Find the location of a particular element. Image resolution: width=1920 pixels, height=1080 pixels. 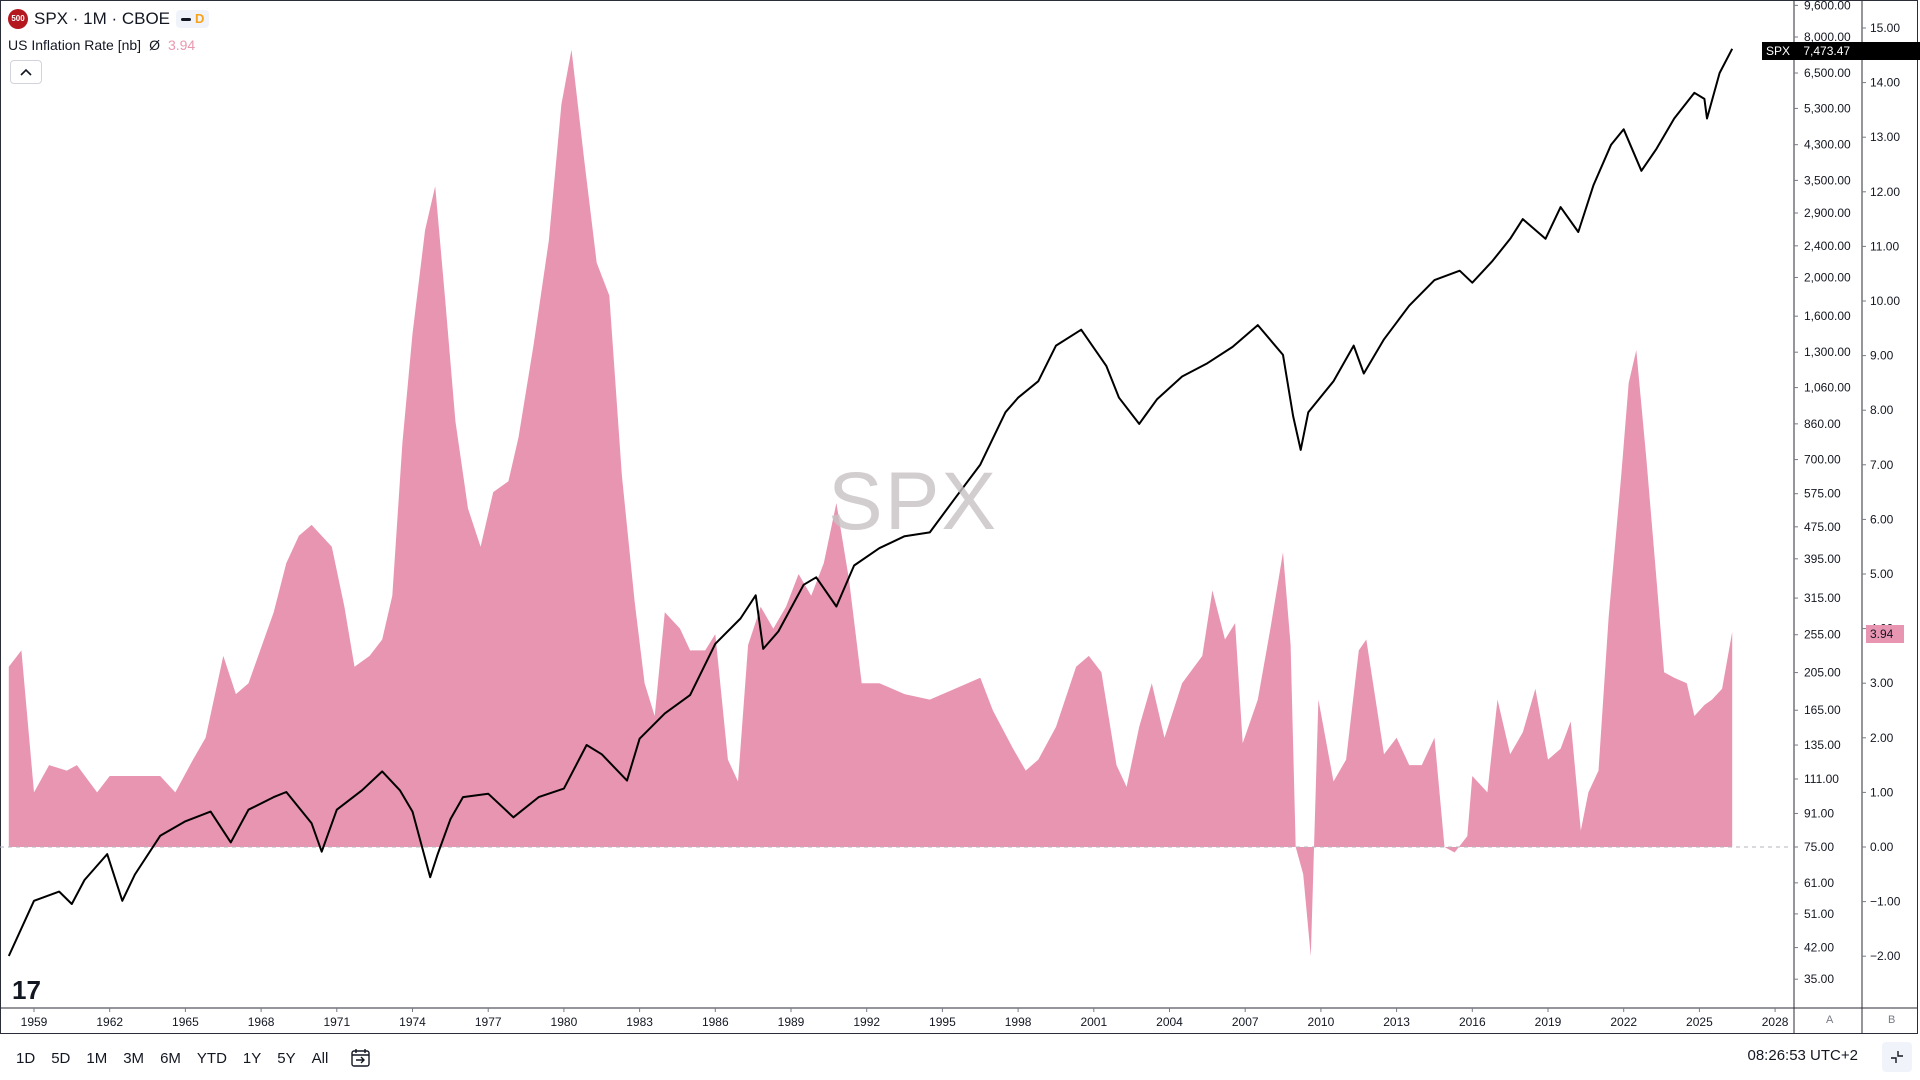

right-tick-label: 9.00 is located at coordinates (1882, 356).